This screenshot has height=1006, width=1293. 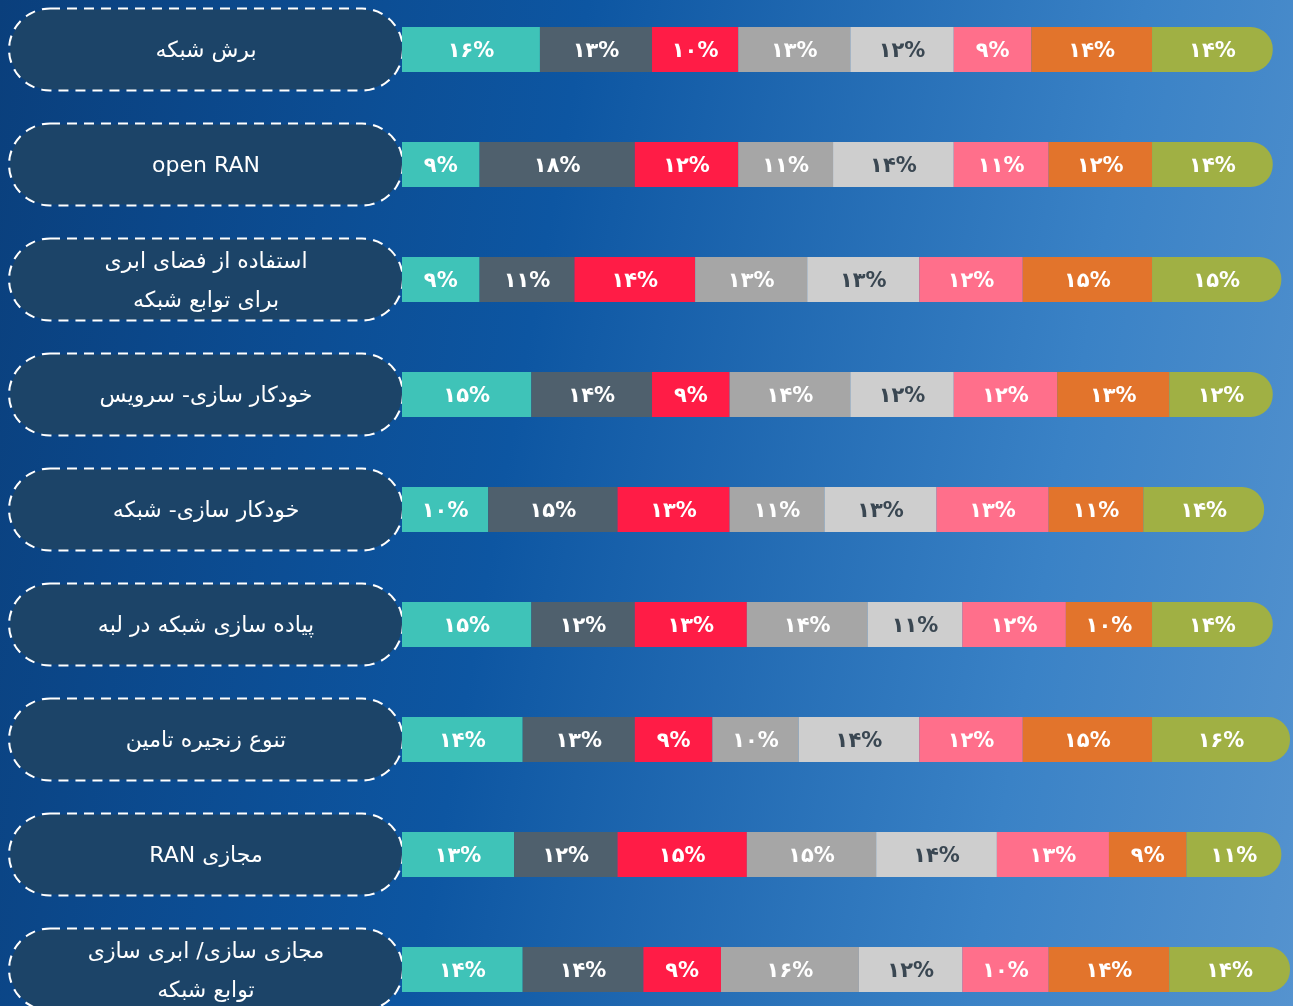 I want to click on y-tick-label: استفاده از فضای ابری برای توابع شبکه, so click(x=206, y=279).